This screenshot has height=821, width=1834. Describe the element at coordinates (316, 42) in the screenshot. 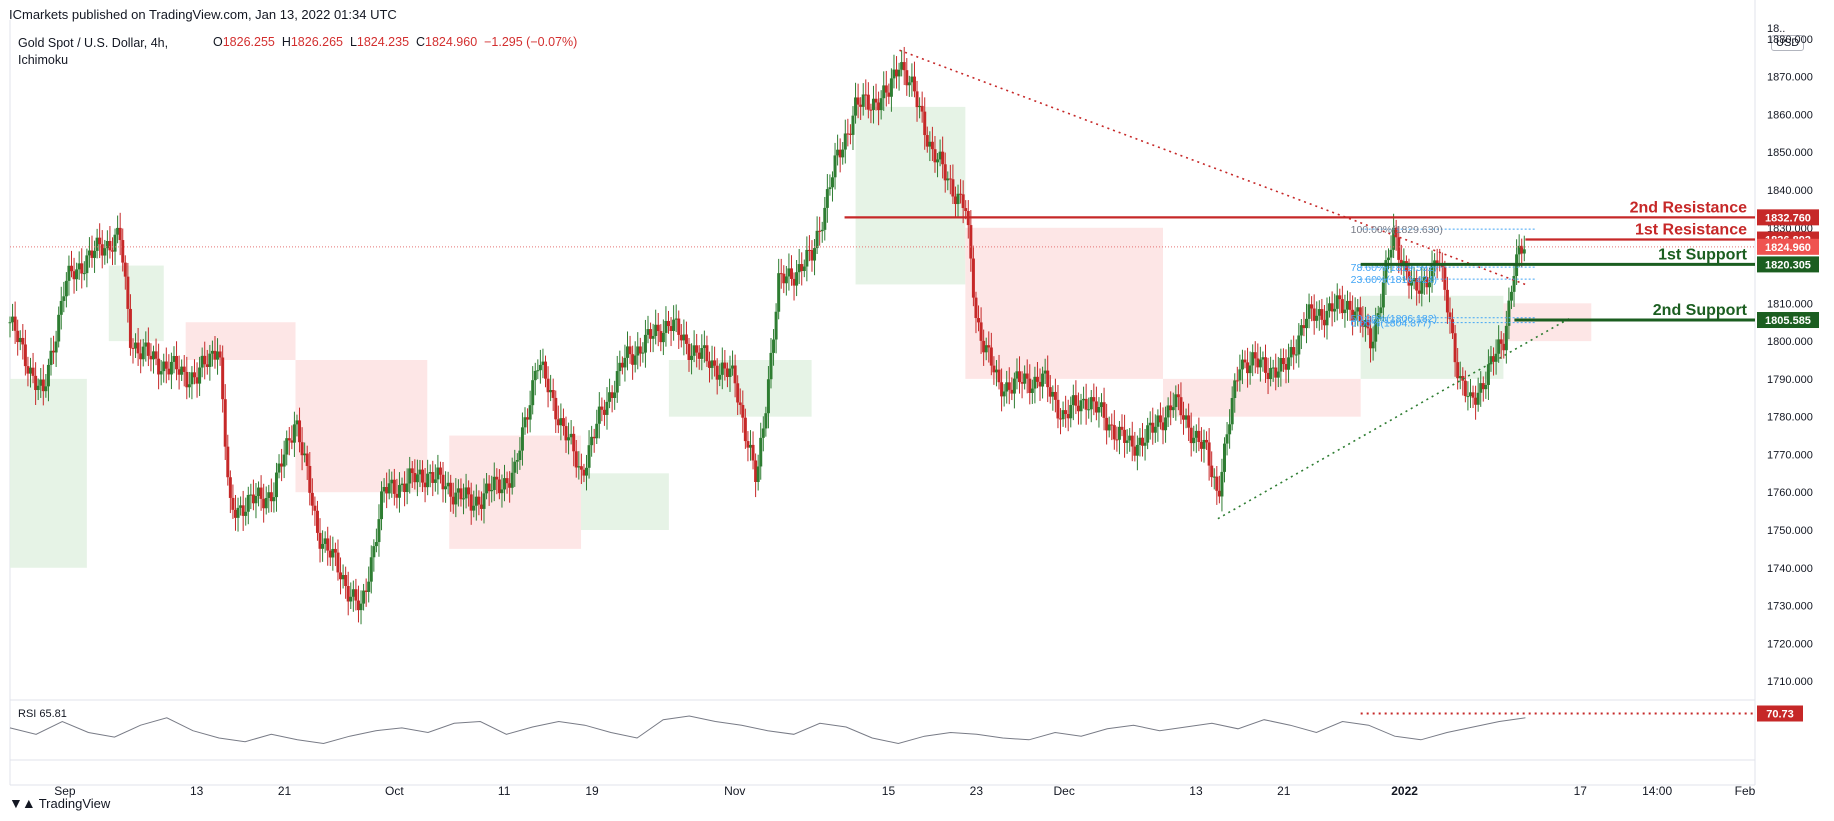

I see `high-value: 1826.265` at that location.